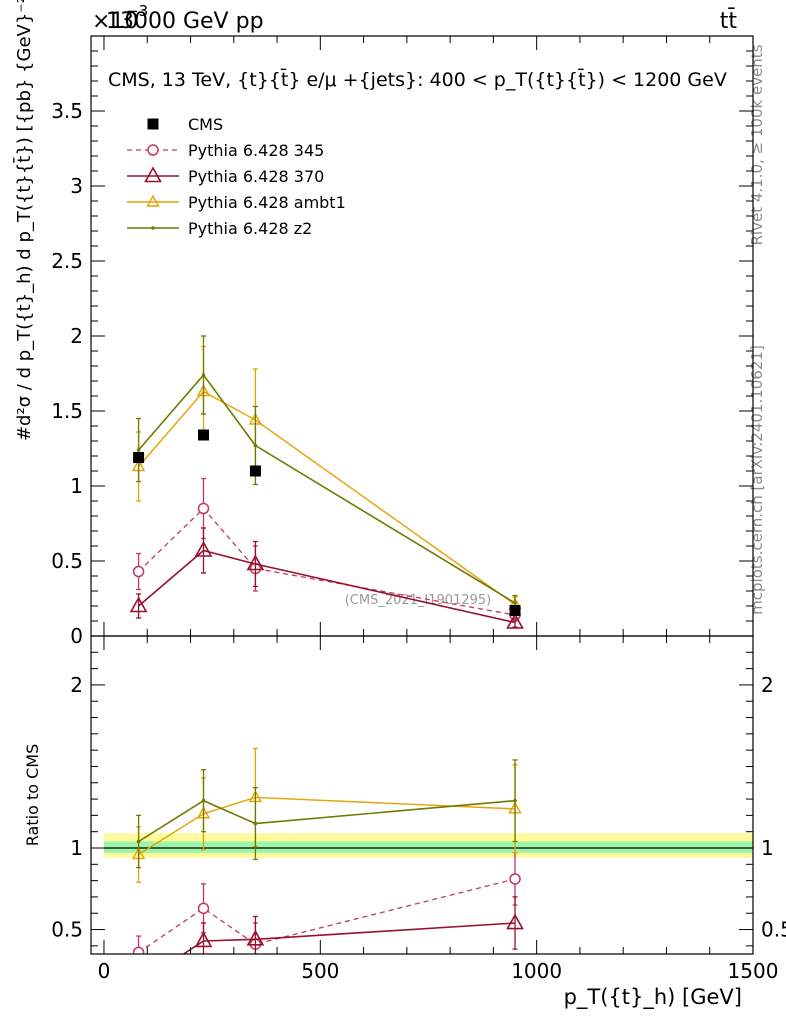 The width and height of the screenshot is (786, 1024). What do you see at coordinates (767, 685) in the screenshot?
I see `ratio-y-tick-label-right: 2` at bounding box center [767, 685].